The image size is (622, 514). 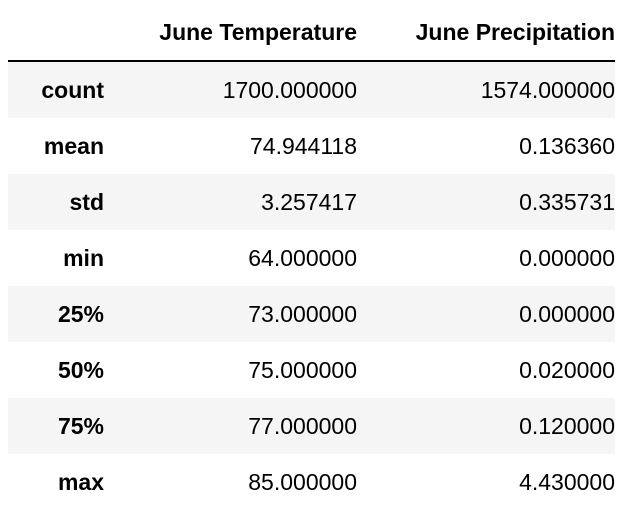 What do you see at coordinates (302, 257) in the screenshot?
I see `temperature-cell: 64.000000` at bounding box center [302, 257].